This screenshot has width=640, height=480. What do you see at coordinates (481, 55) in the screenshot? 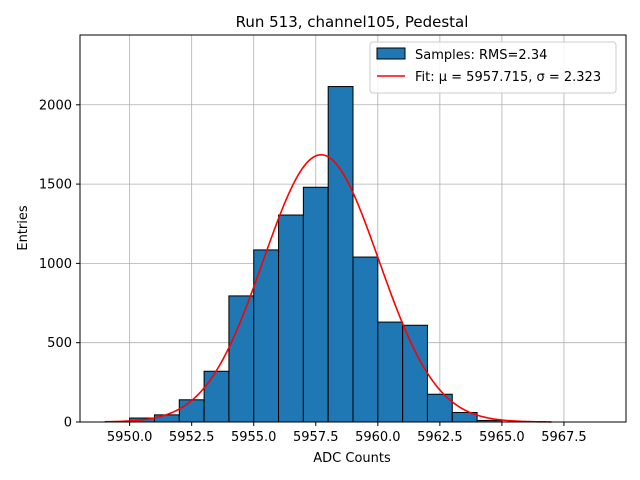
I see `legend-histogram-label: Samples: RMS=2.34` at bounding box center [481, 55].